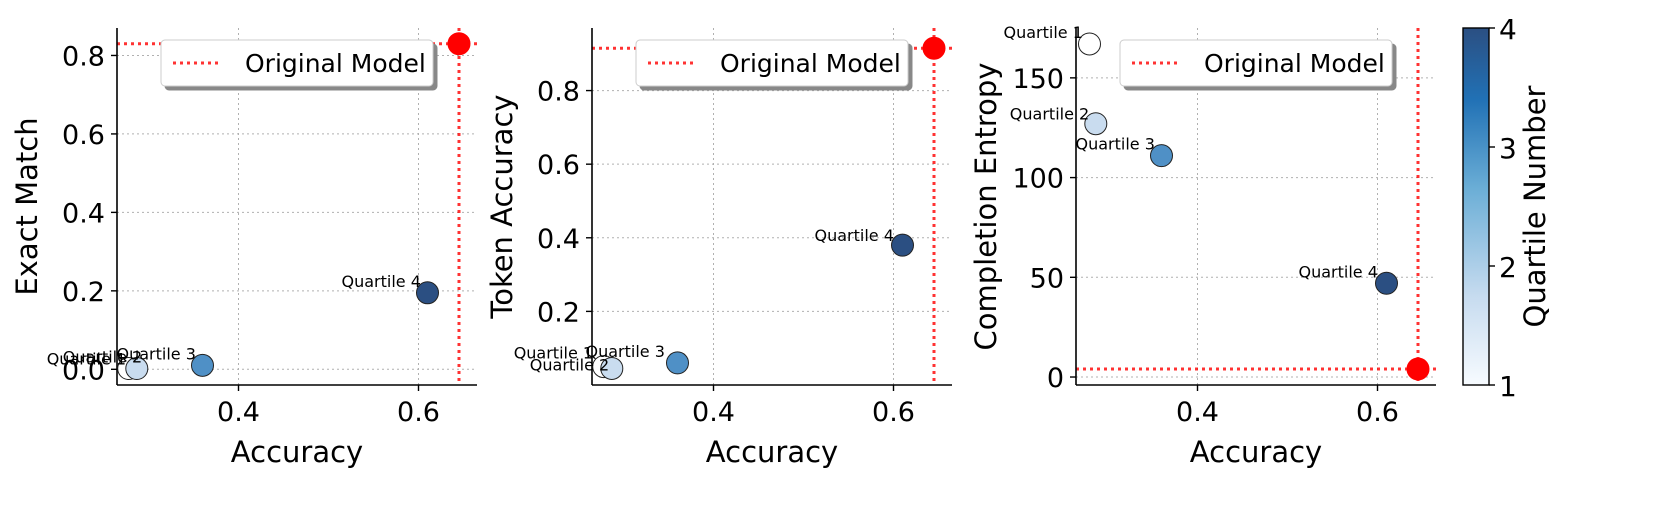 The width and height of the screenshot is (1661, 516). I want to click on colorbar-tick-label: 1, so click(1508, 386).